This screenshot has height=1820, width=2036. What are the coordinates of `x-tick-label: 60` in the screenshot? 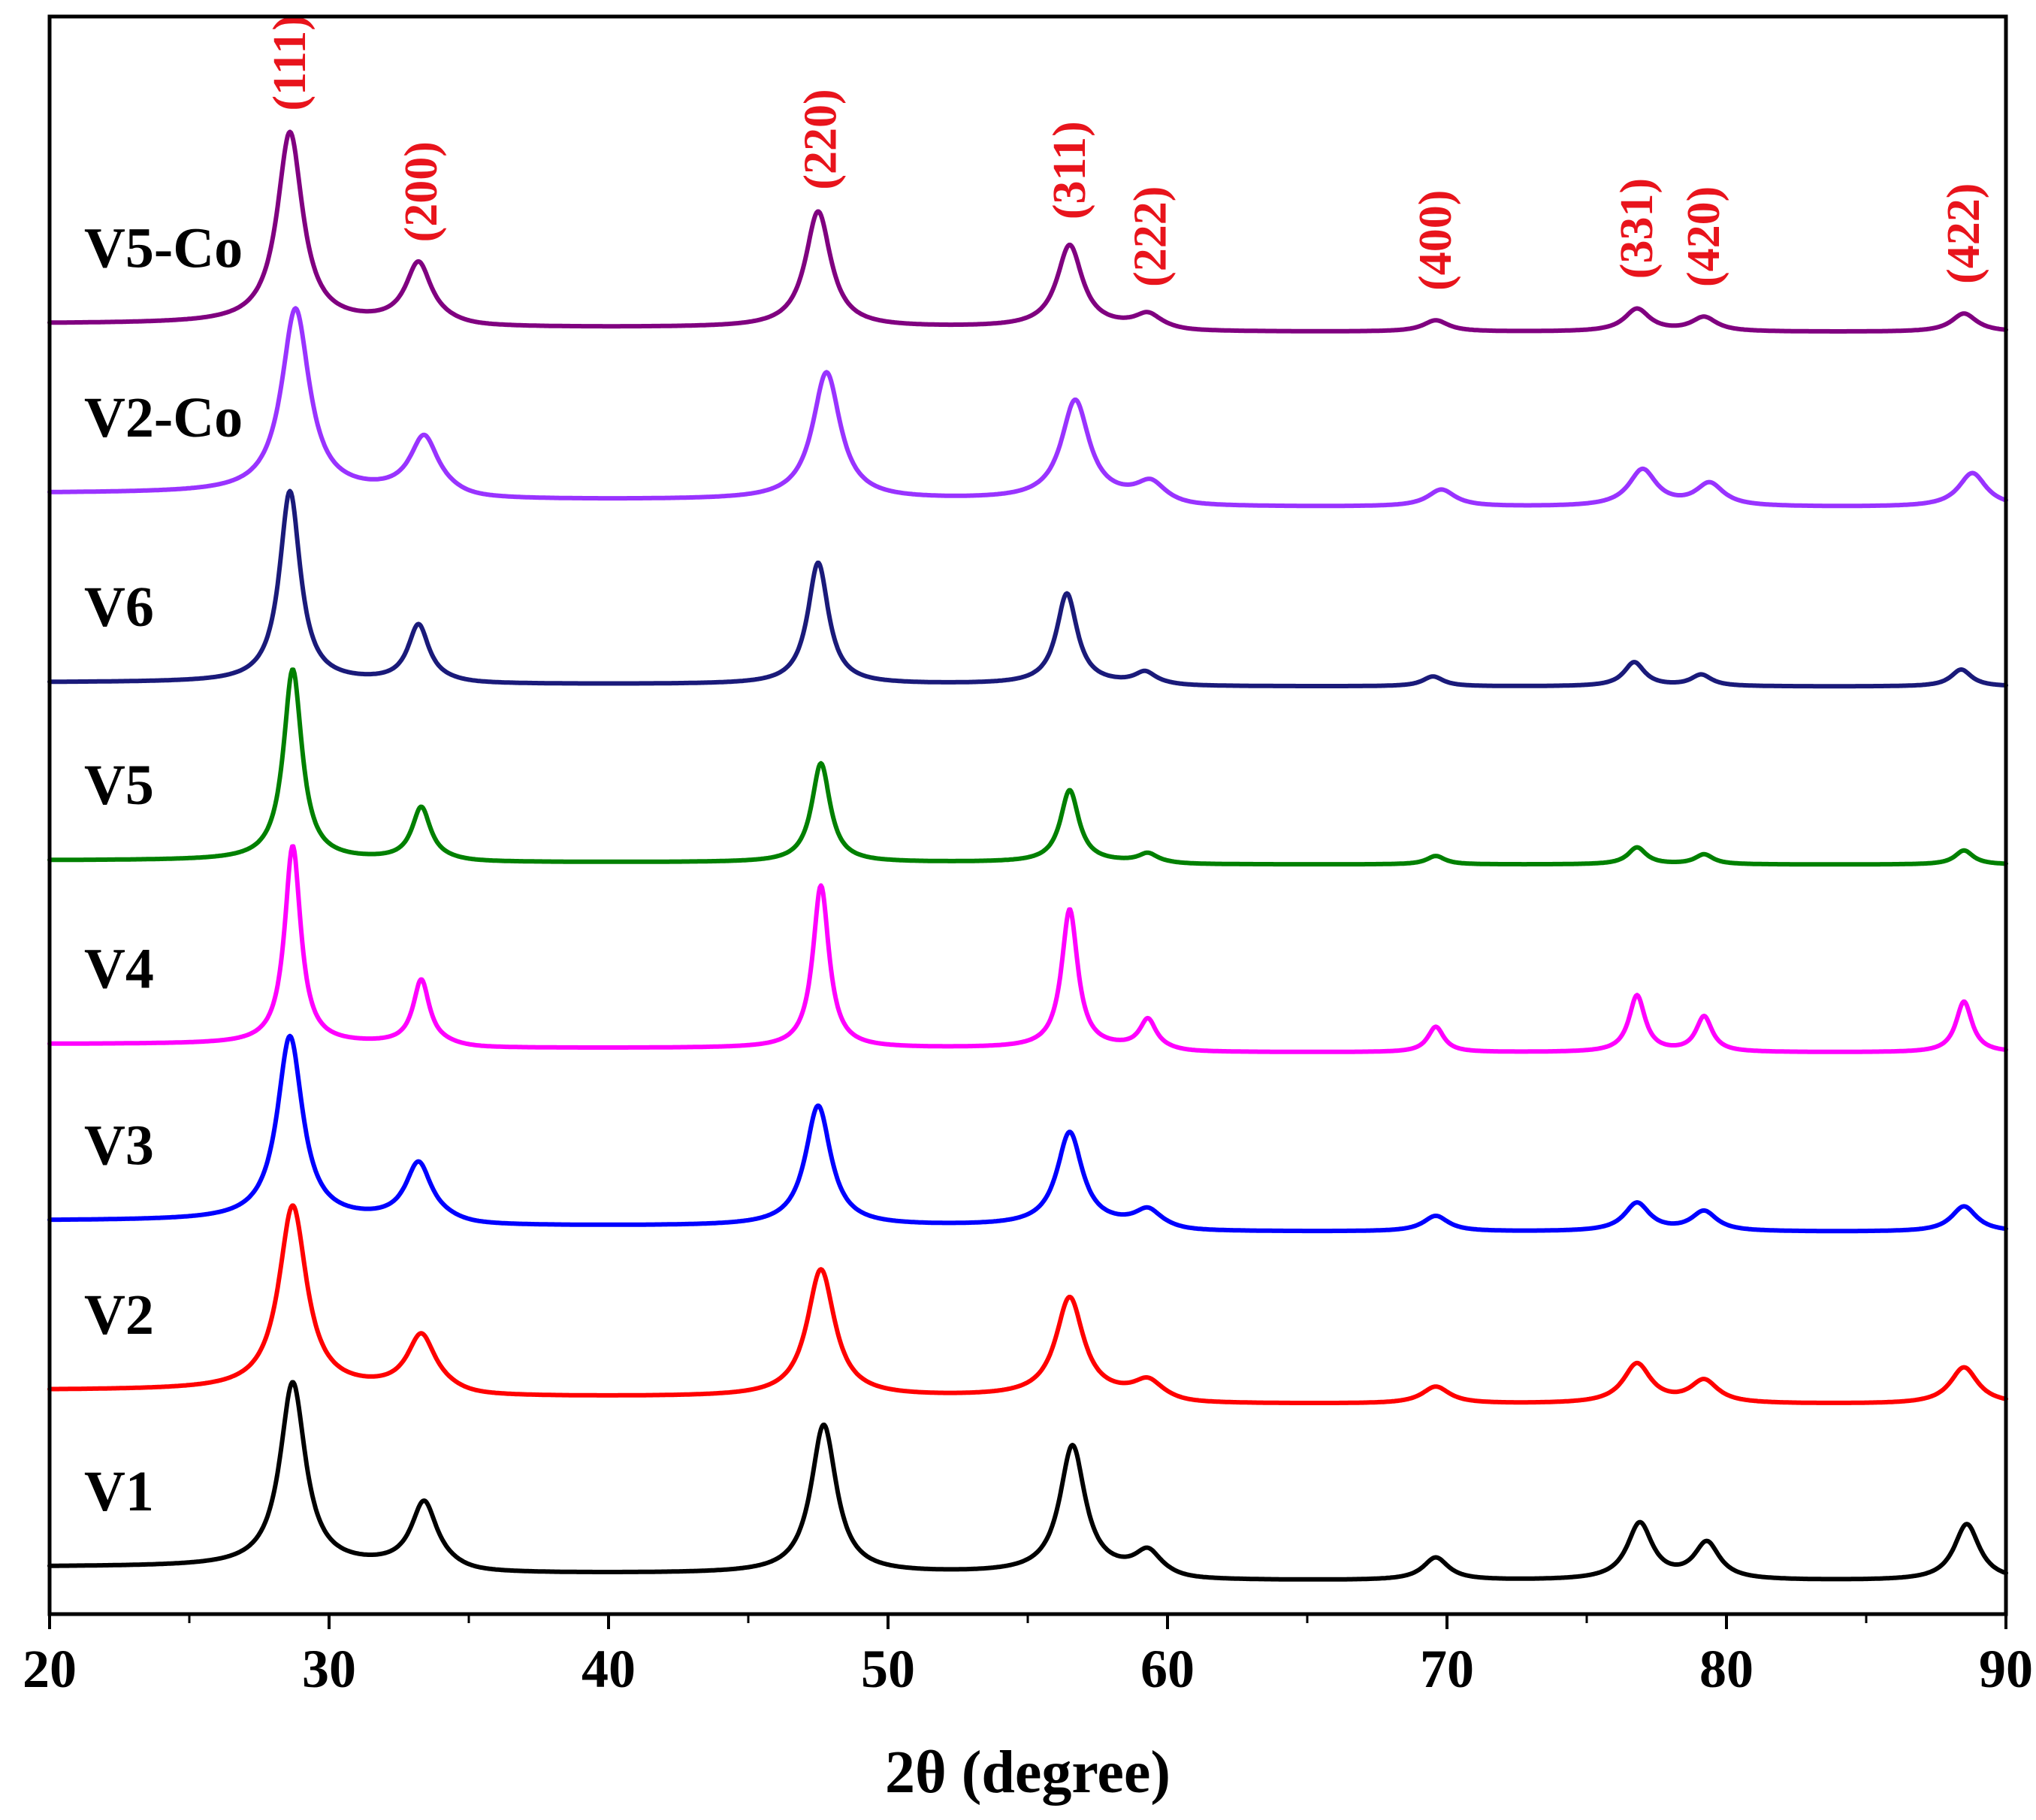 It's located at (1168, 1669).